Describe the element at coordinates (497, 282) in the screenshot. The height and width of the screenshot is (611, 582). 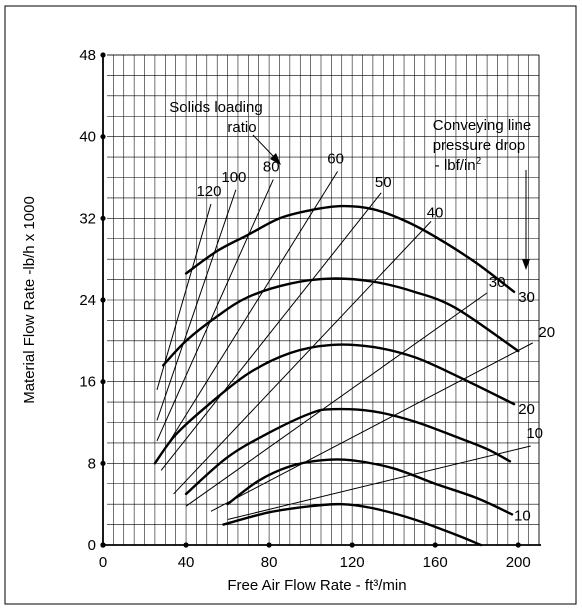
I see `ratio-label-30: 30` at that location.